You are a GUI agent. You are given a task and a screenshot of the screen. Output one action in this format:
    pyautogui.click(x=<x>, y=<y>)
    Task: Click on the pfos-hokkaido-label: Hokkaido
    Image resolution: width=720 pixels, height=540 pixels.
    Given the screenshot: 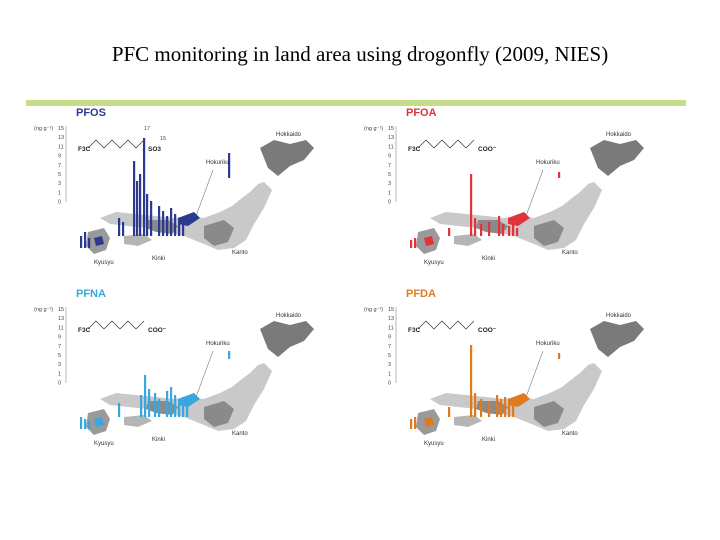 What is the action you would take?
    pyautogui.click(x=289, y=135)
    